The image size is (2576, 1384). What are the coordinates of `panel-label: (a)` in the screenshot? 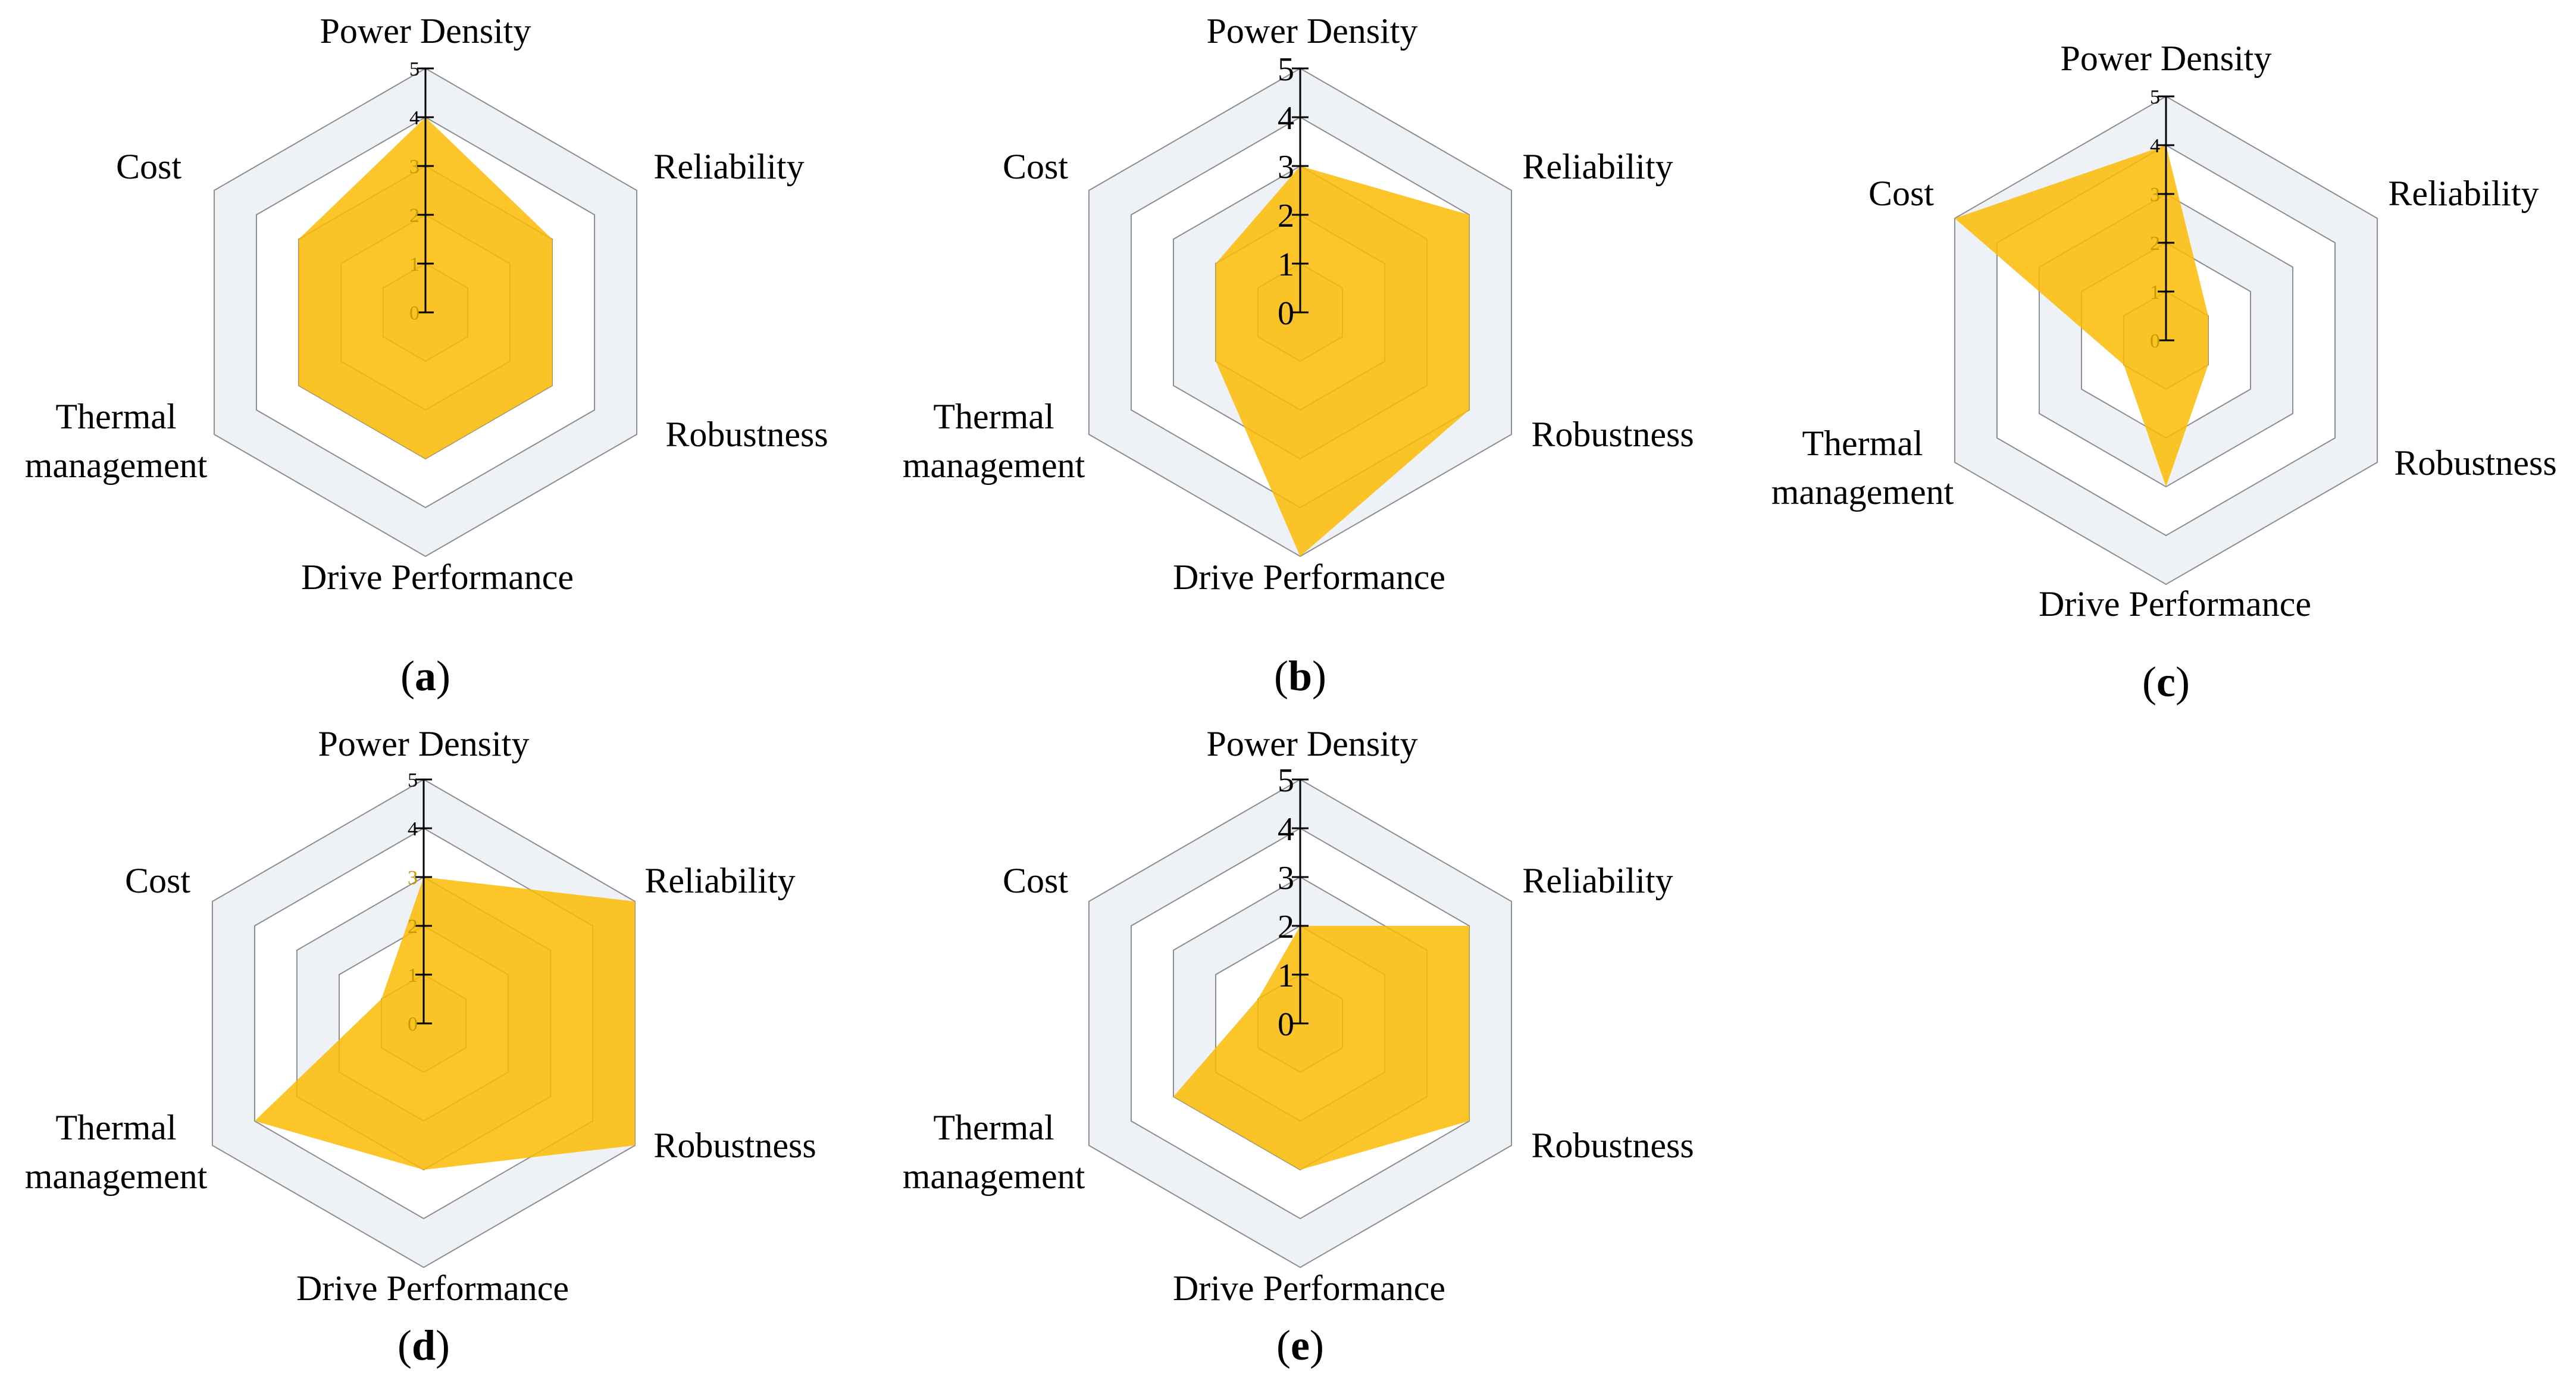 It's located at (425, 676).